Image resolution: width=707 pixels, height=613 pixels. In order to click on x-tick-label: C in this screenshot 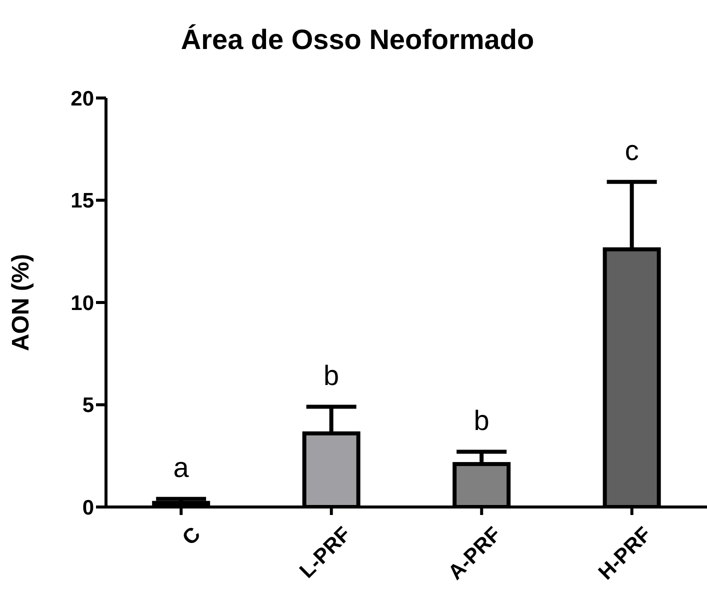, I will do `click(192, 536)`.